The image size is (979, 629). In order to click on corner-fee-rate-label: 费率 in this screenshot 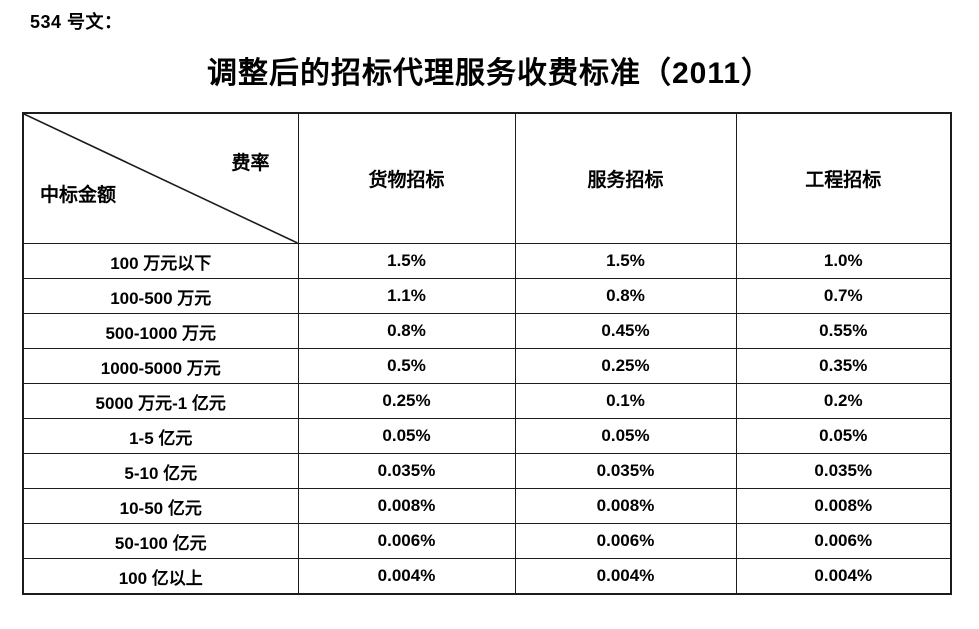, I will do `click(250, 163)`.